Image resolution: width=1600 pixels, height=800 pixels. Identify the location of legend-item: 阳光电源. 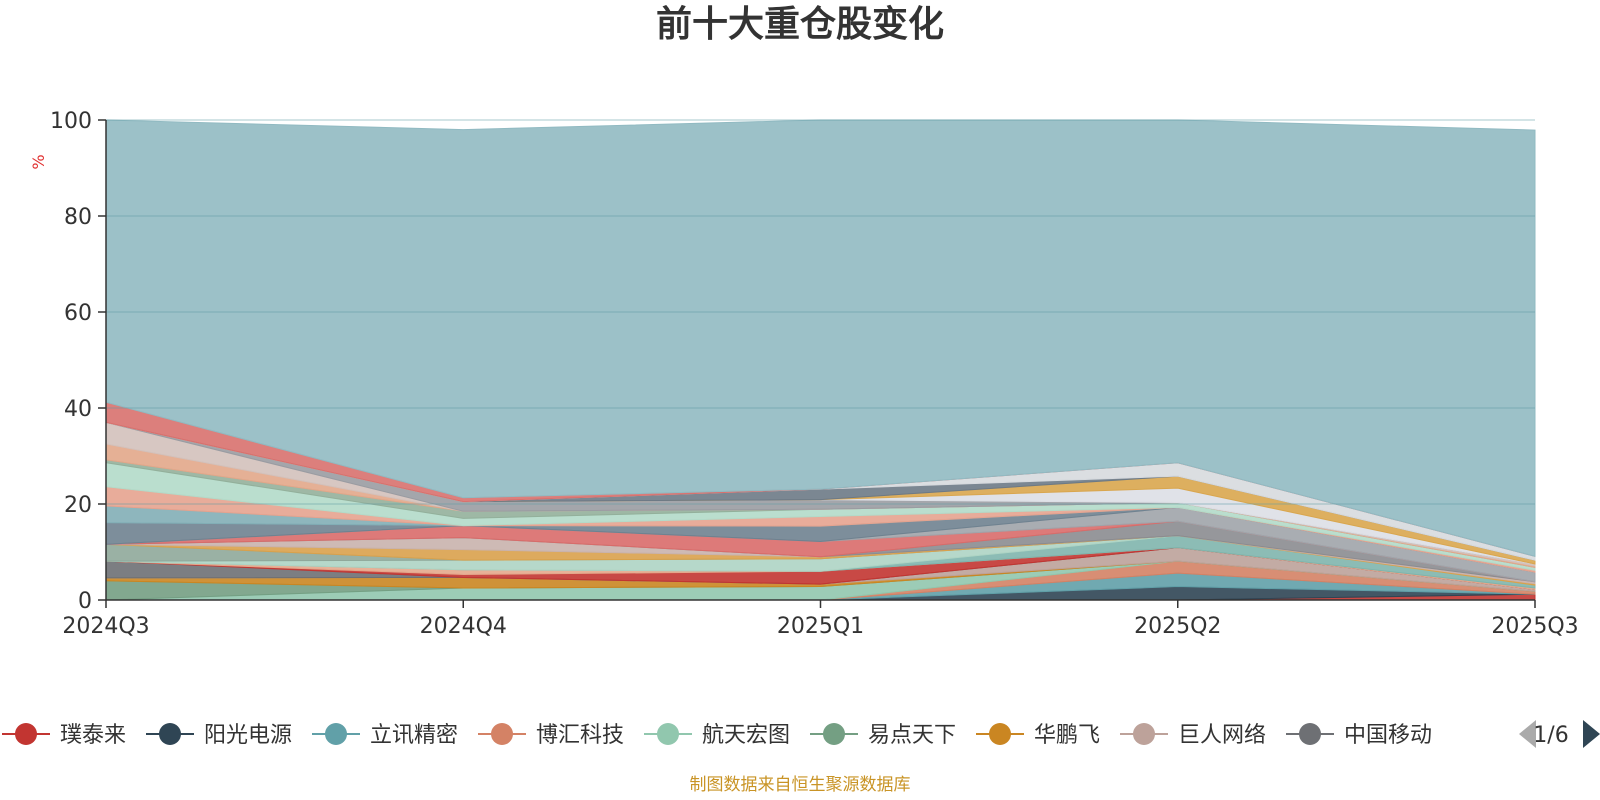
(219, 735).